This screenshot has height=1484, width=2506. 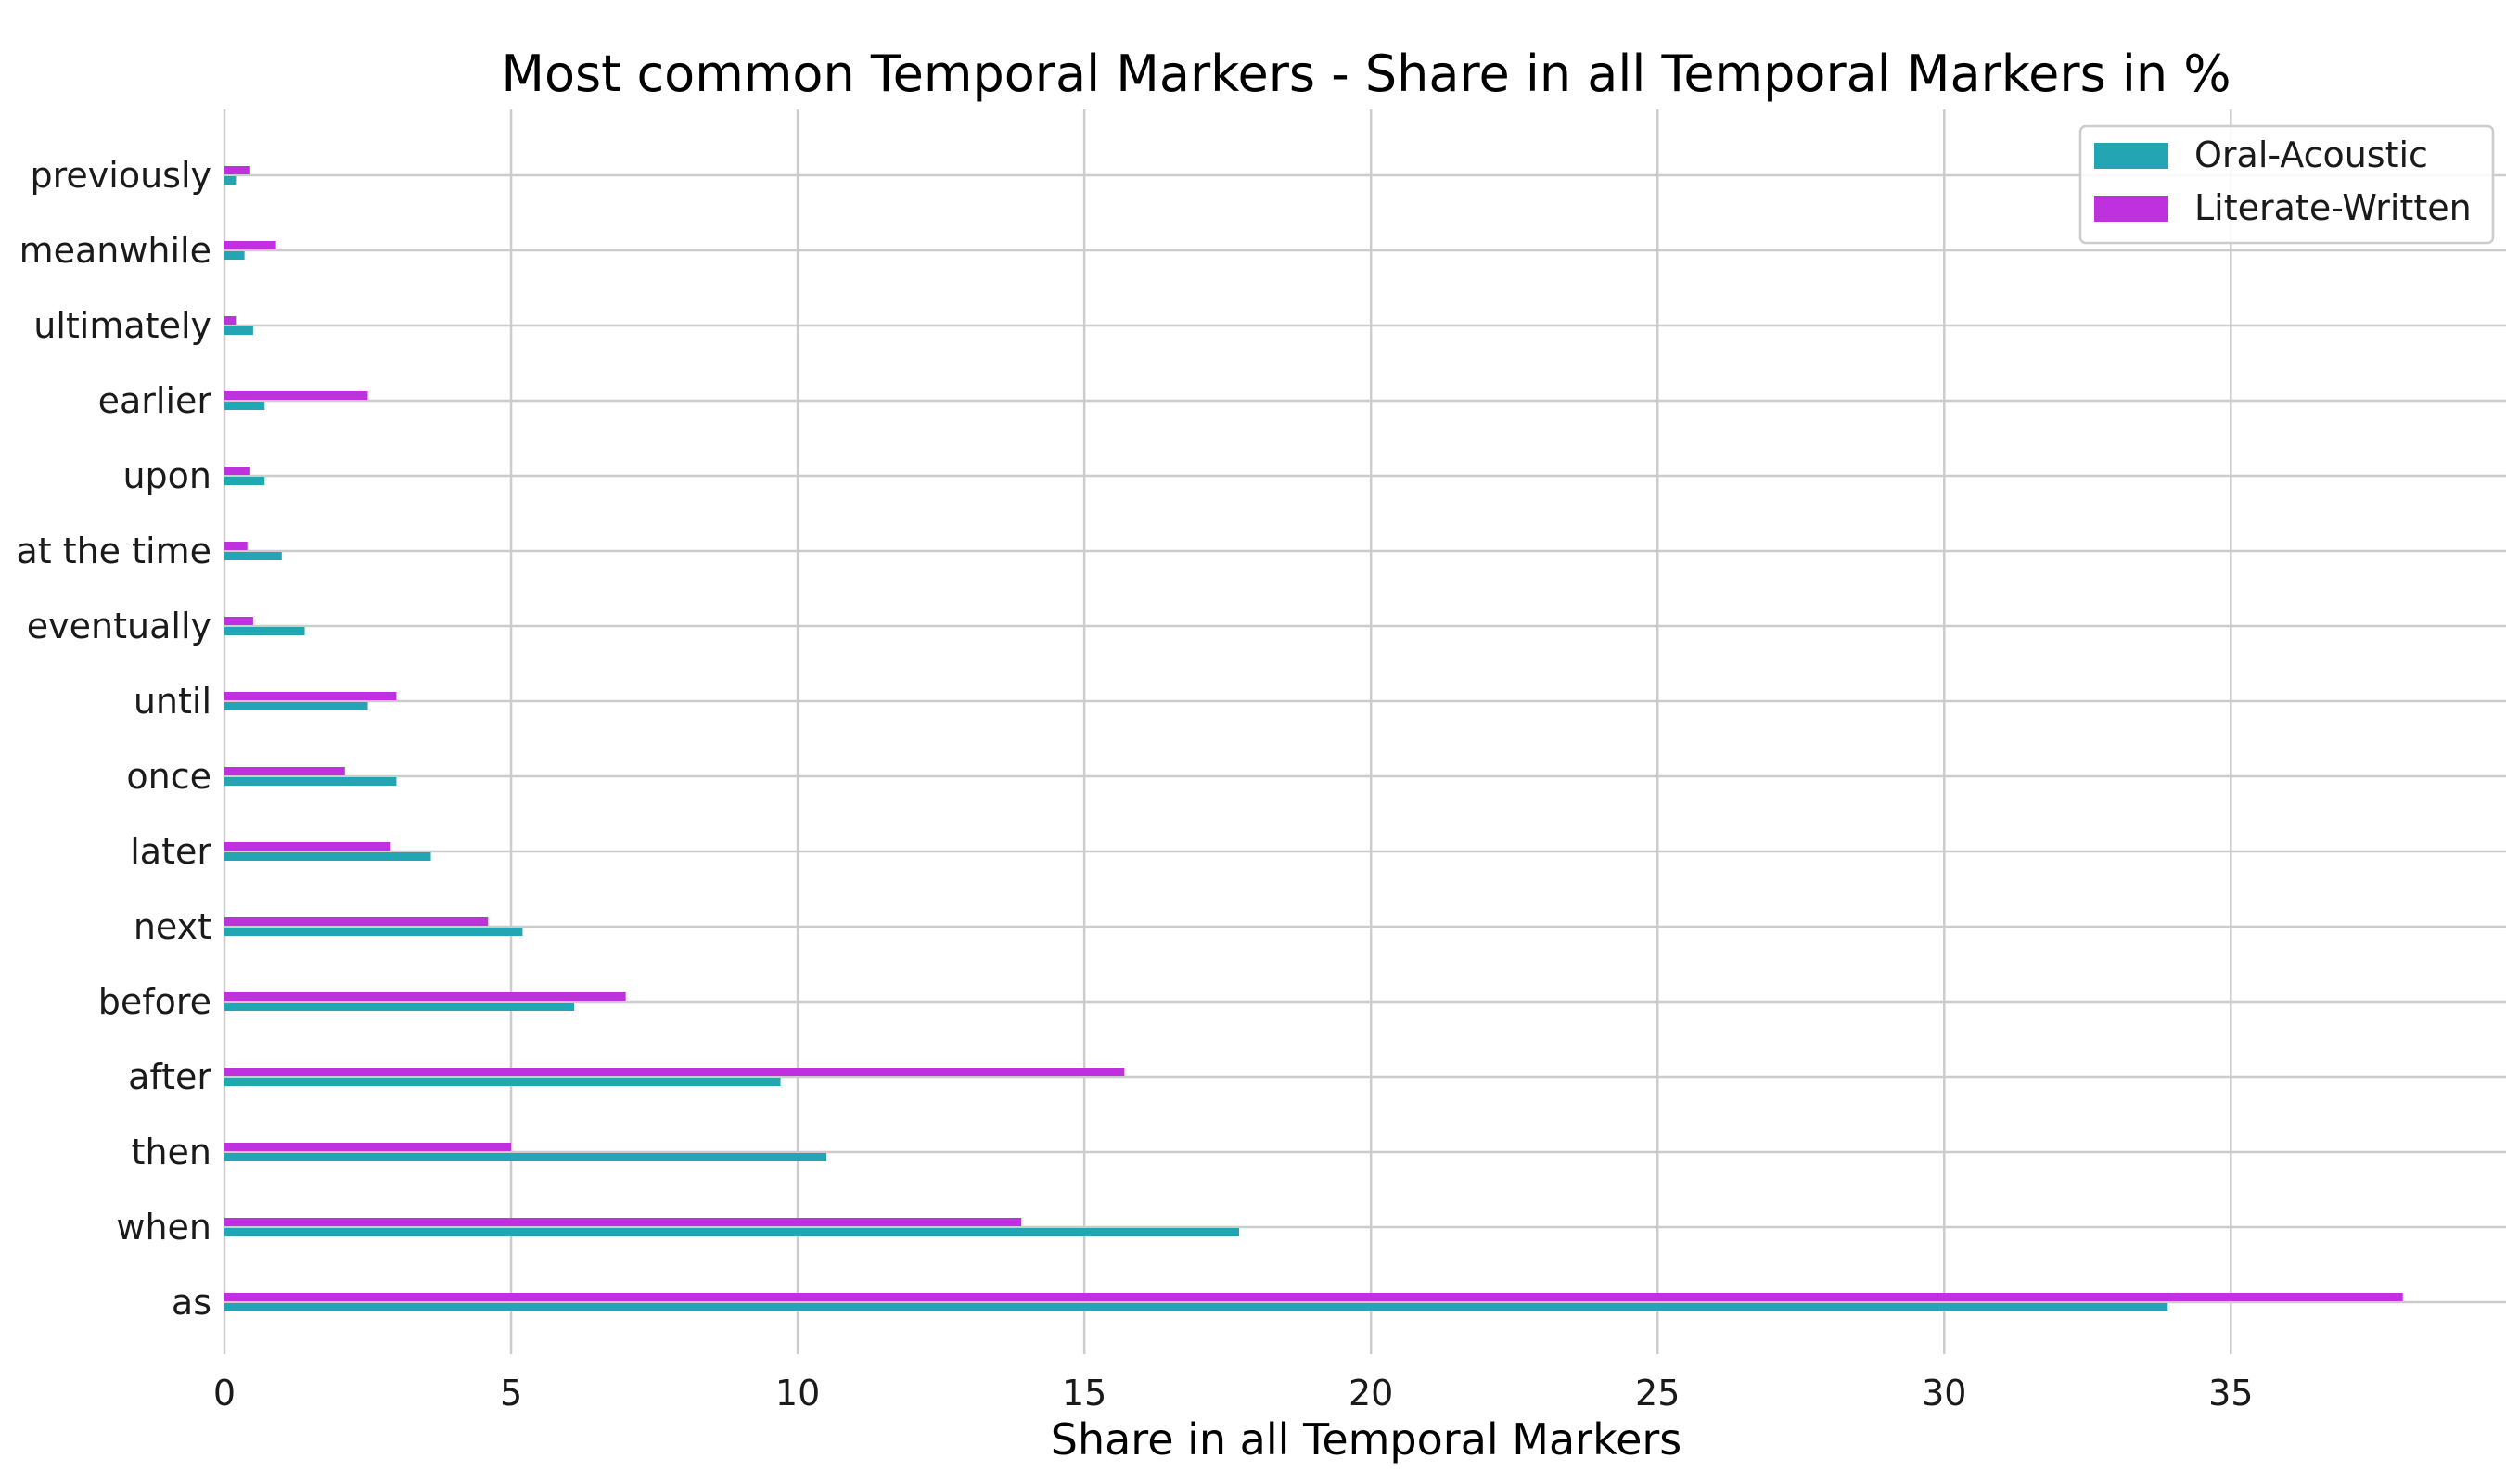 What do you see at coordinates (169, 1076) in the screenshot?
I see `y-tick-label: after` at bounding box center [169, 1076].